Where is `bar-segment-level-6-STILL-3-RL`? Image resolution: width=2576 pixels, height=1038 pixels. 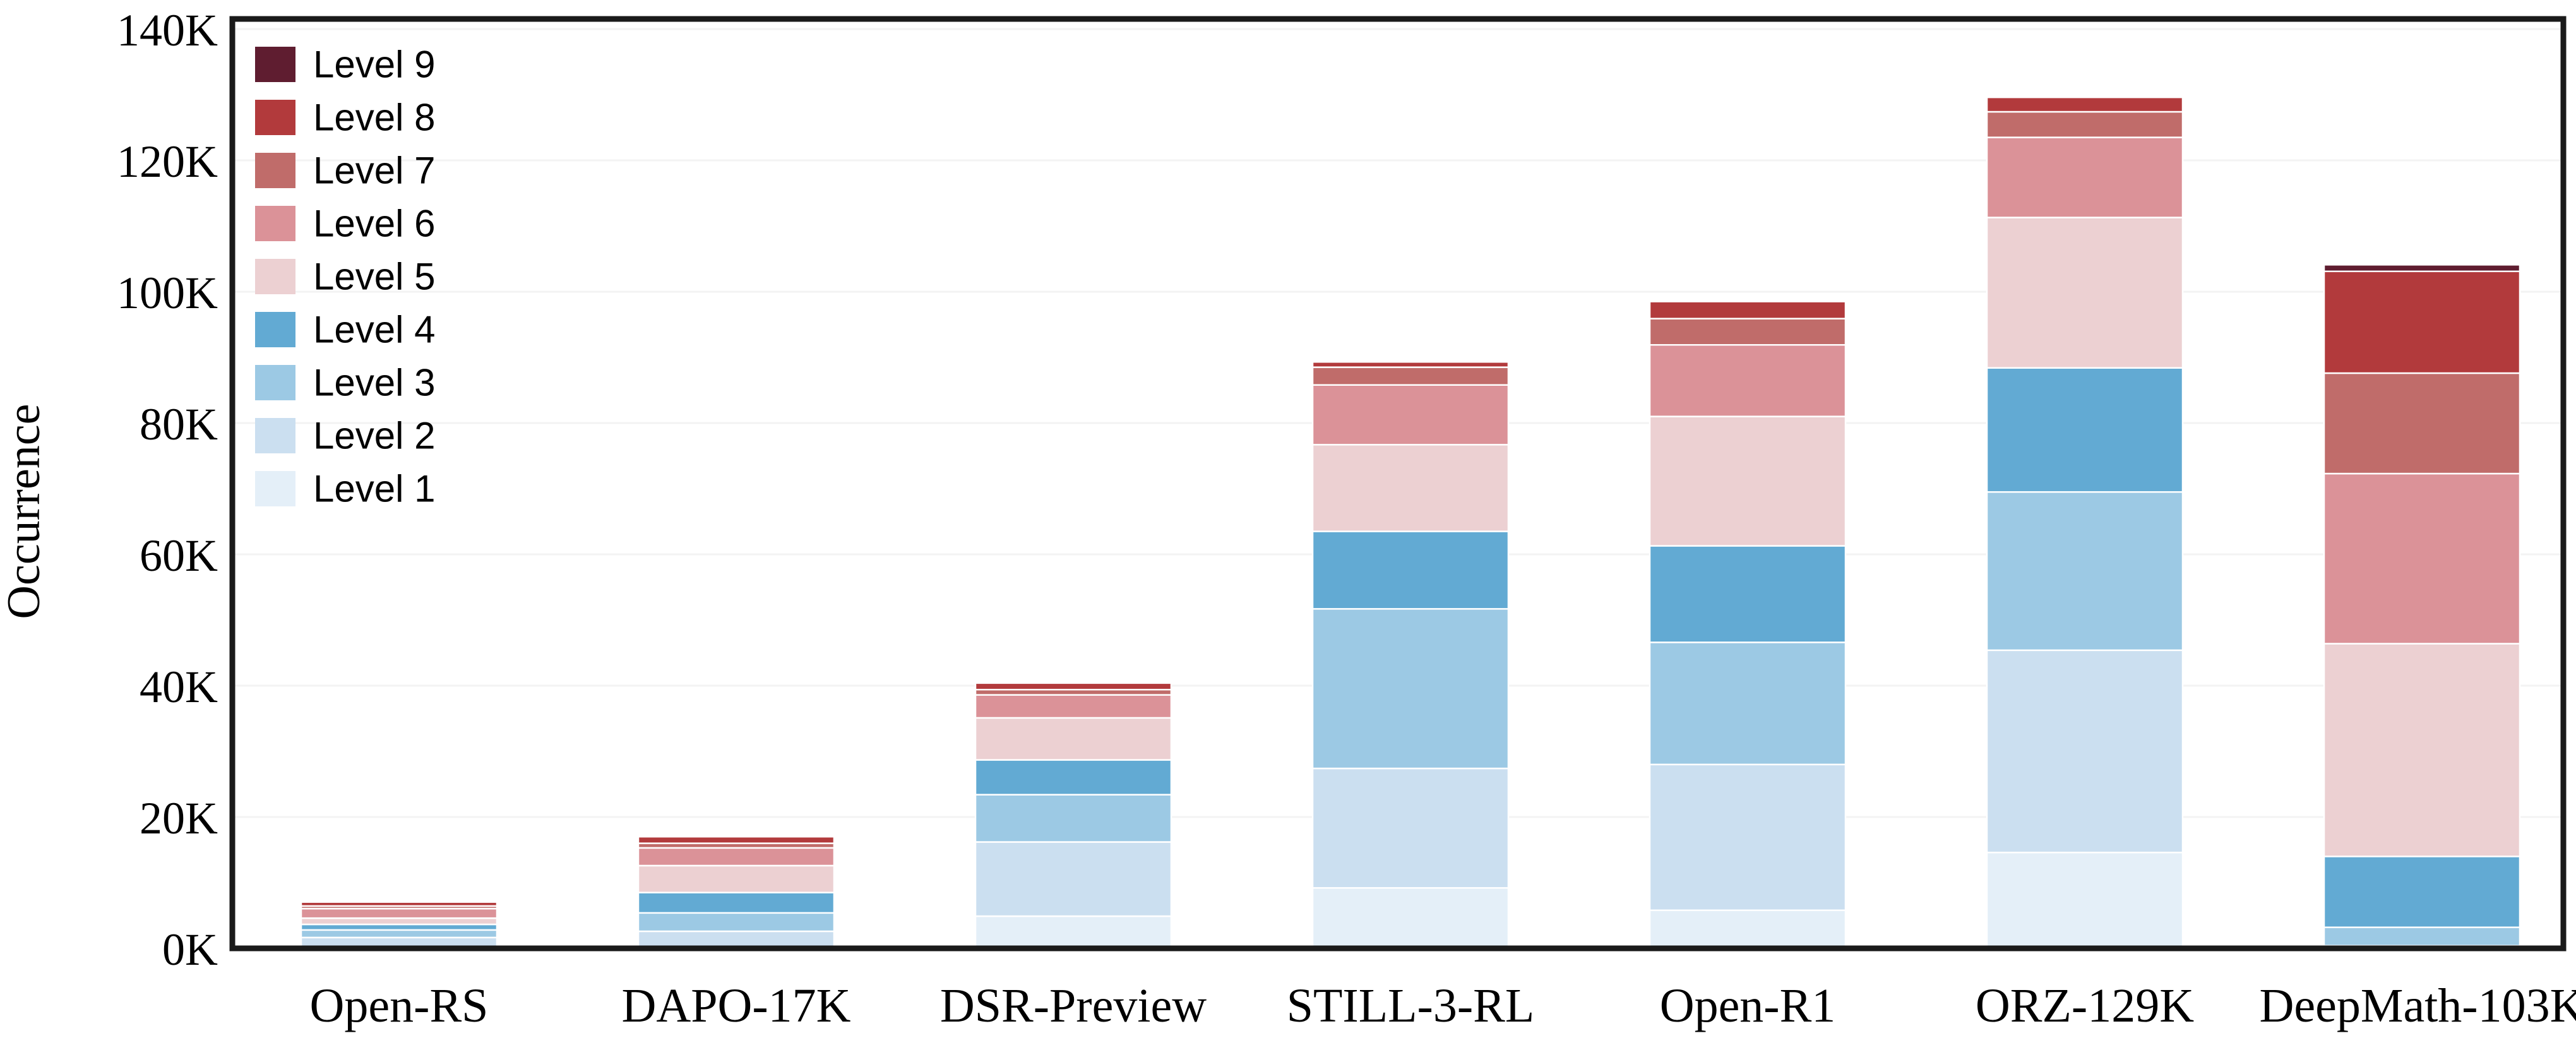
bar-segment-level-6-STILL-3-RL is located at coordinates (1410, 415).